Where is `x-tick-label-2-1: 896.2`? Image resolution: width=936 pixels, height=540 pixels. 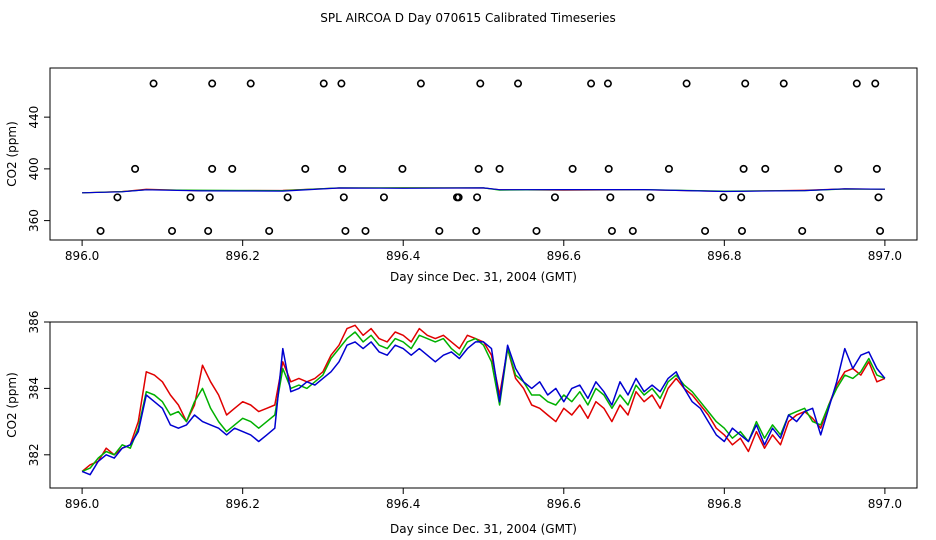 x-tick-label-2-1: 896.2 is located at coordinates (242, 504).